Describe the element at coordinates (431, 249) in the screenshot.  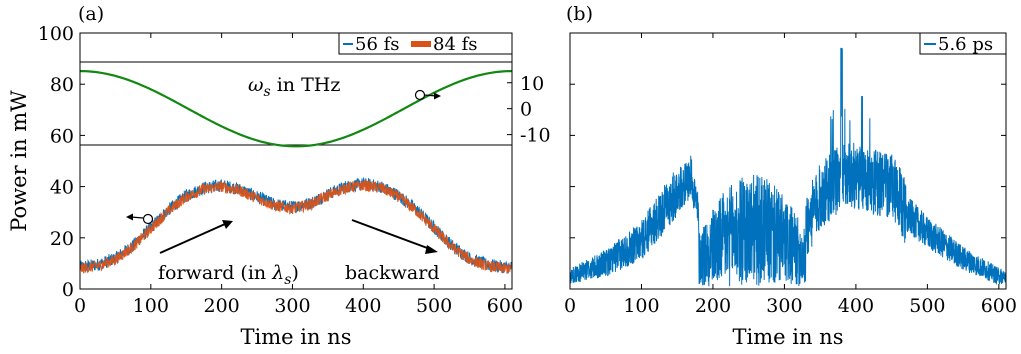
I see `backward-arrowhead` at that location.